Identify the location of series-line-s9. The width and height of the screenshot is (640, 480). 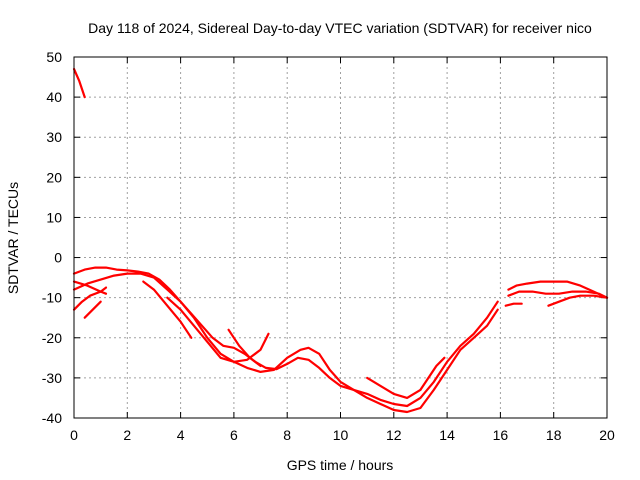
(244, 347).